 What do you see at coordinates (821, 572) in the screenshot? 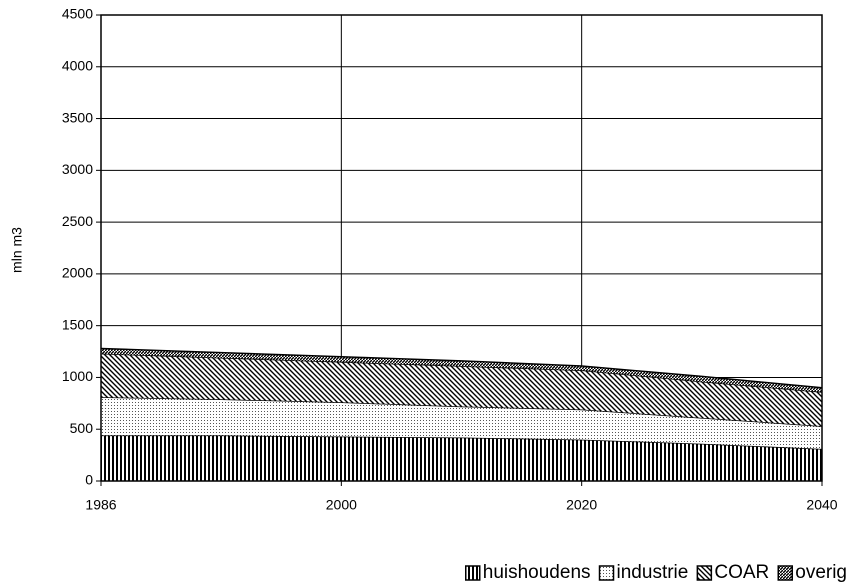
I see `legend-label: overig` at bounding box center [821, 572].